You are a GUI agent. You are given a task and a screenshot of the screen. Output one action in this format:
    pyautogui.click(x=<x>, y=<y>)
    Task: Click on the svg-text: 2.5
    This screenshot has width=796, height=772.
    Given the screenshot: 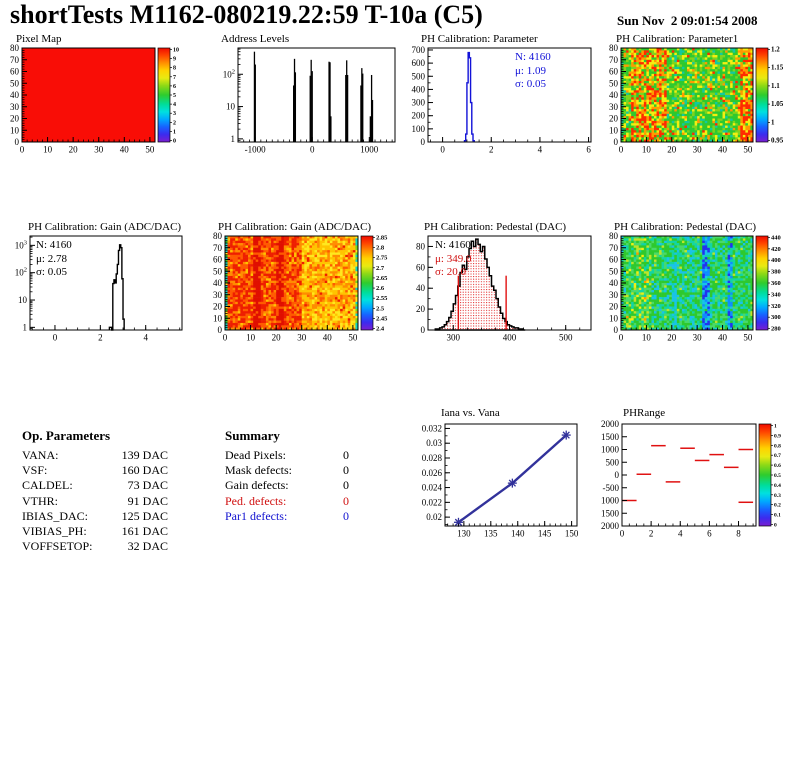 What is the action you would take?
    pyautogui.click(x=380, y=308)
    